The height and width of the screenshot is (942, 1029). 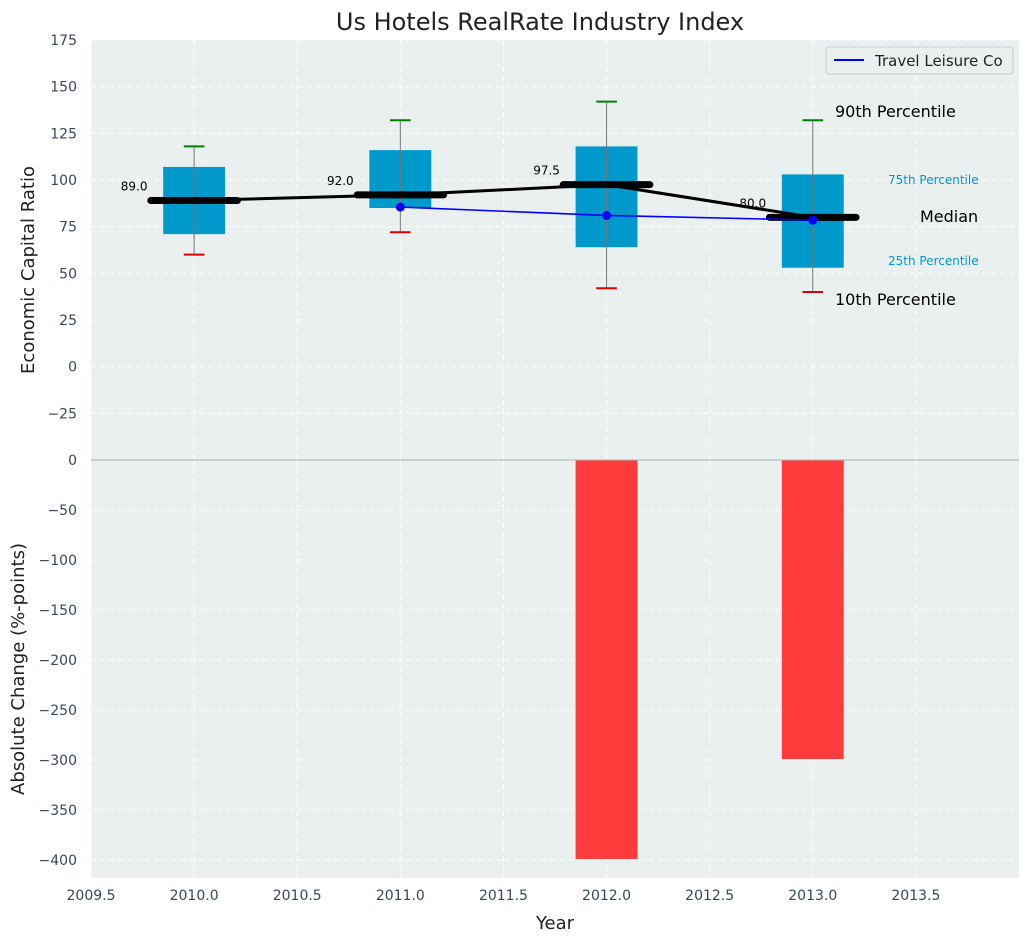 I want to click on y-tick-label: −150, so click(x=58, y=611).